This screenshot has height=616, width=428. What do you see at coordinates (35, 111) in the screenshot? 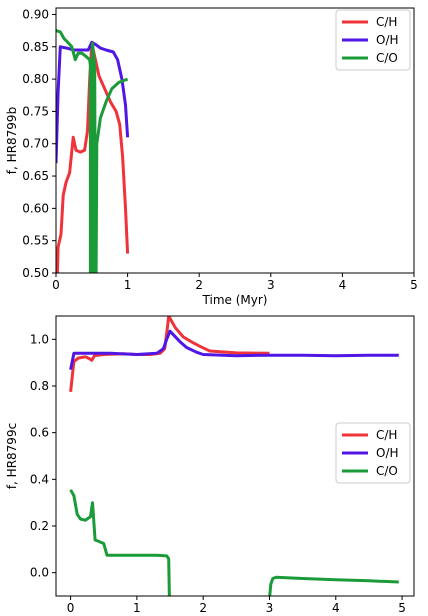
I see `y-tick-label: 0.75` at bounding box center [35, 111].